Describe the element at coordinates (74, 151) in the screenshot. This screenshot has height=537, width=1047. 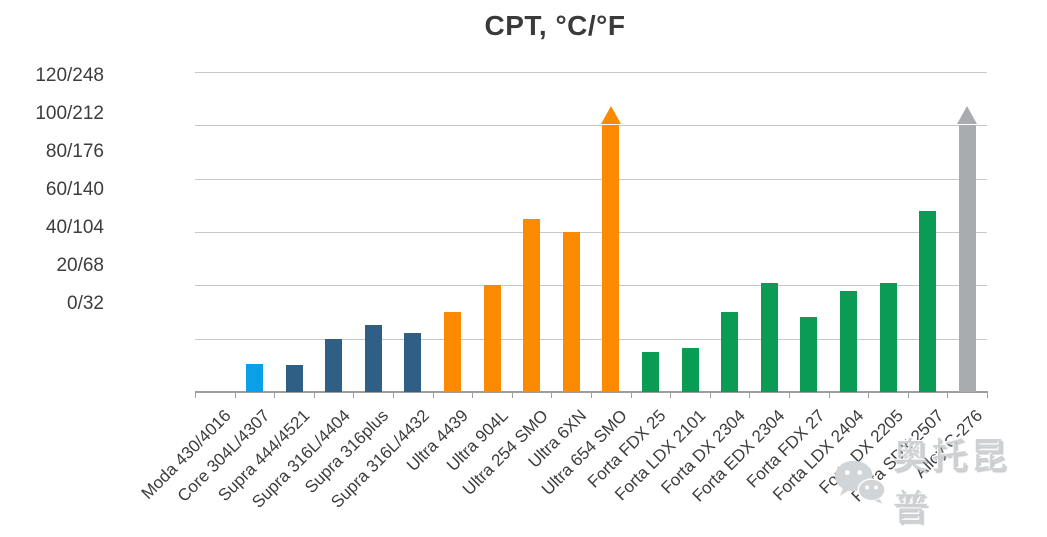
I see `y-axis-label: 80/176` at that location.